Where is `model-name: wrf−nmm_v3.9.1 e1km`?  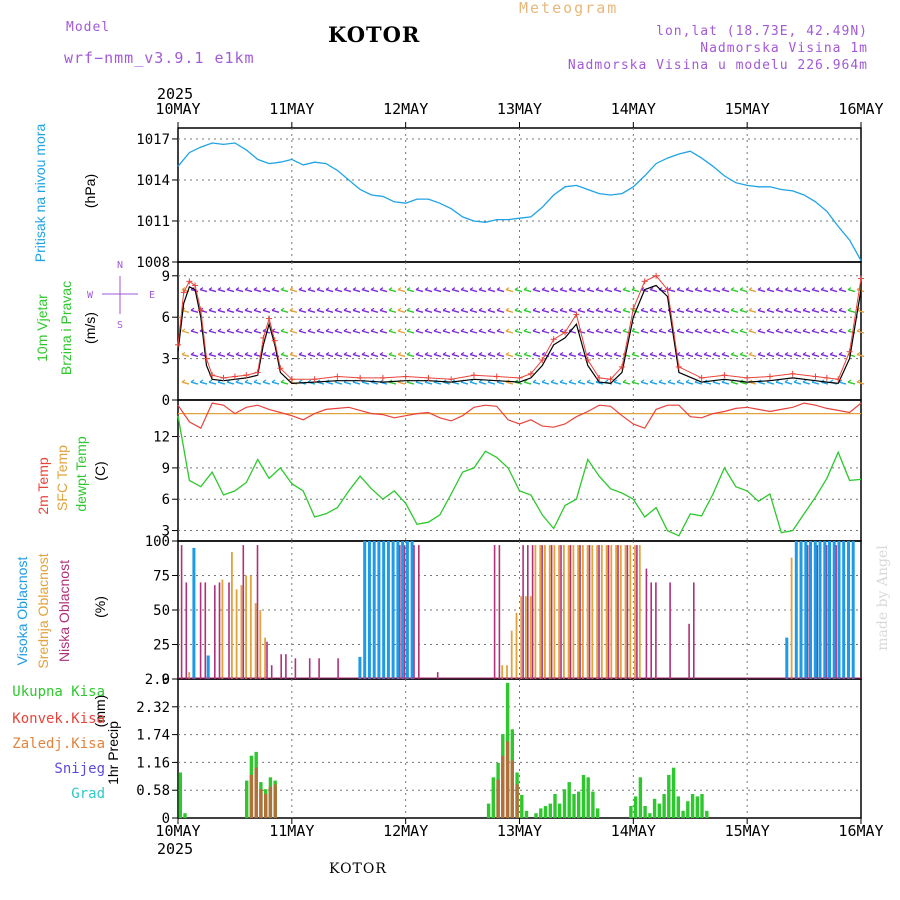 model-name: wrf−nmm_v3.9.1 e1km is located at coordinates (159, 58).